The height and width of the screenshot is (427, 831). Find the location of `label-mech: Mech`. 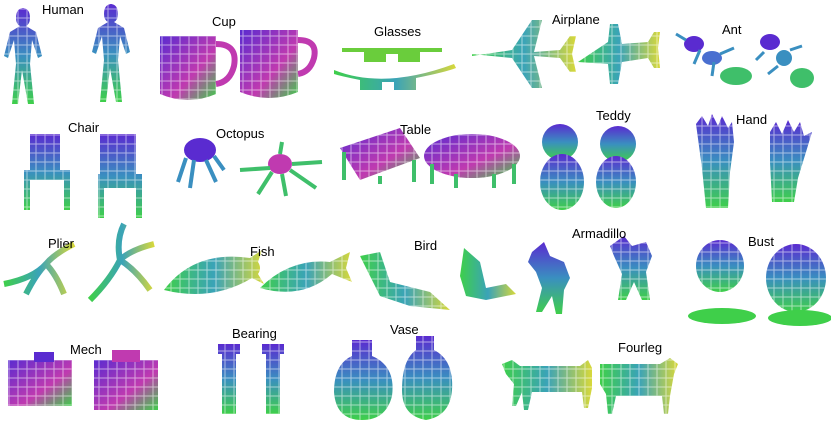

label-mech: Mech is located at coordinates (86, 349).